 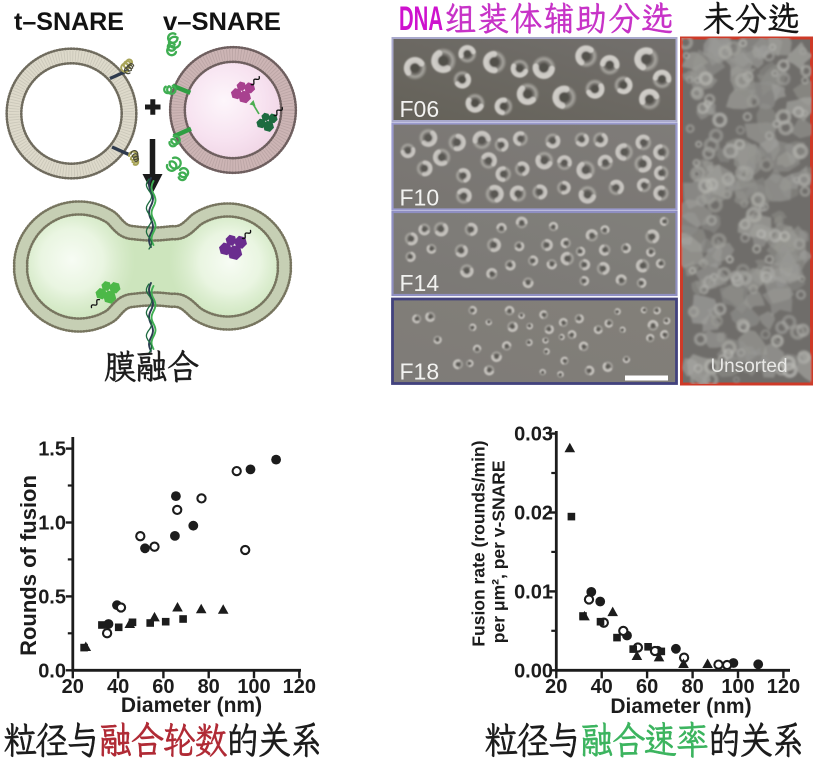 What do you see at coordinates (748, 366) in the screenshot?
I see `svg-text: Unsorted` at bounding box center [748, 366].